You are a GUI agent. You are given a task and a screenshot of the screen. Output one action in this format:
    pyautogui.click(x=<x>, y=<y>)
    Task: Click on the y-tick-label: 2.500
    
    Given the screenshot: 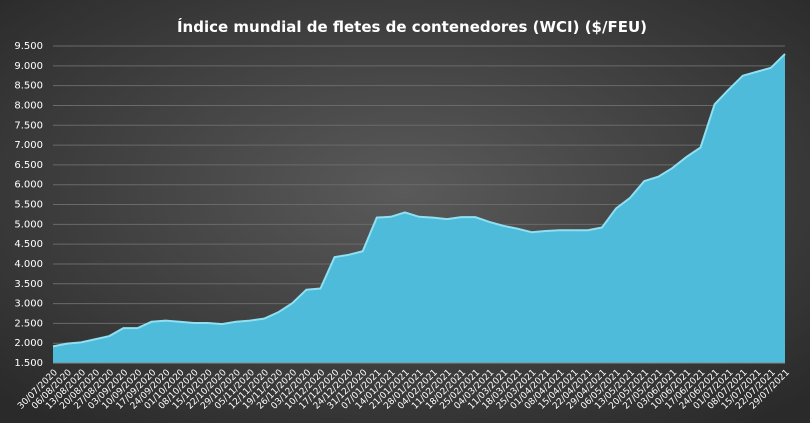 What is the action you would take?
    pyautogui.click(x=28, y=323)
    